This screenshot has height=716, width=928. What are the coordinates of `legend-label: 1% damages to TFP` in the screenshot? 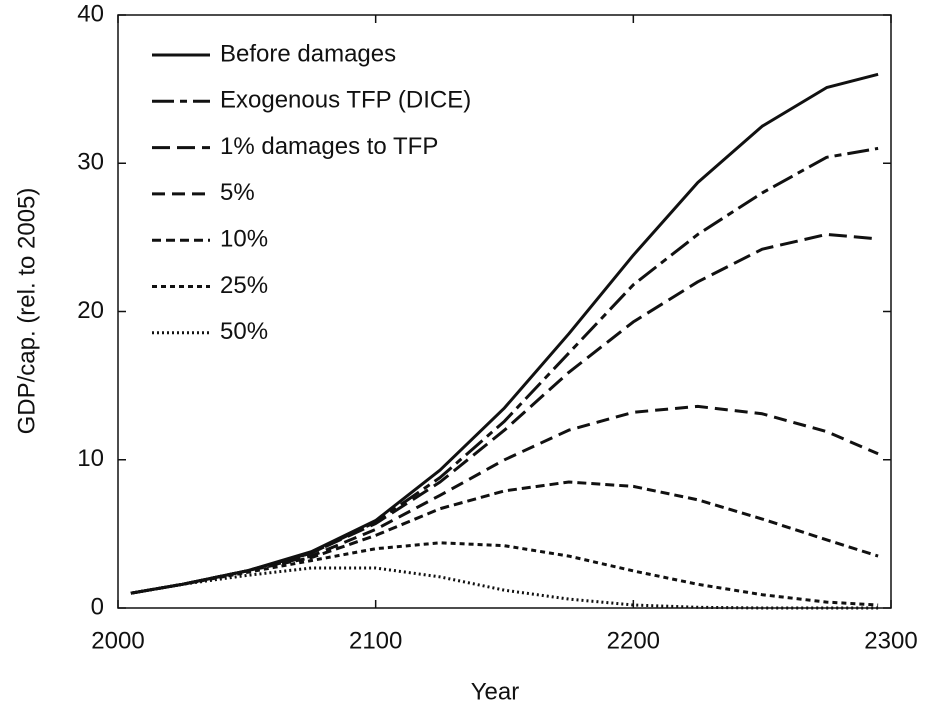 It's located at (329, 146).